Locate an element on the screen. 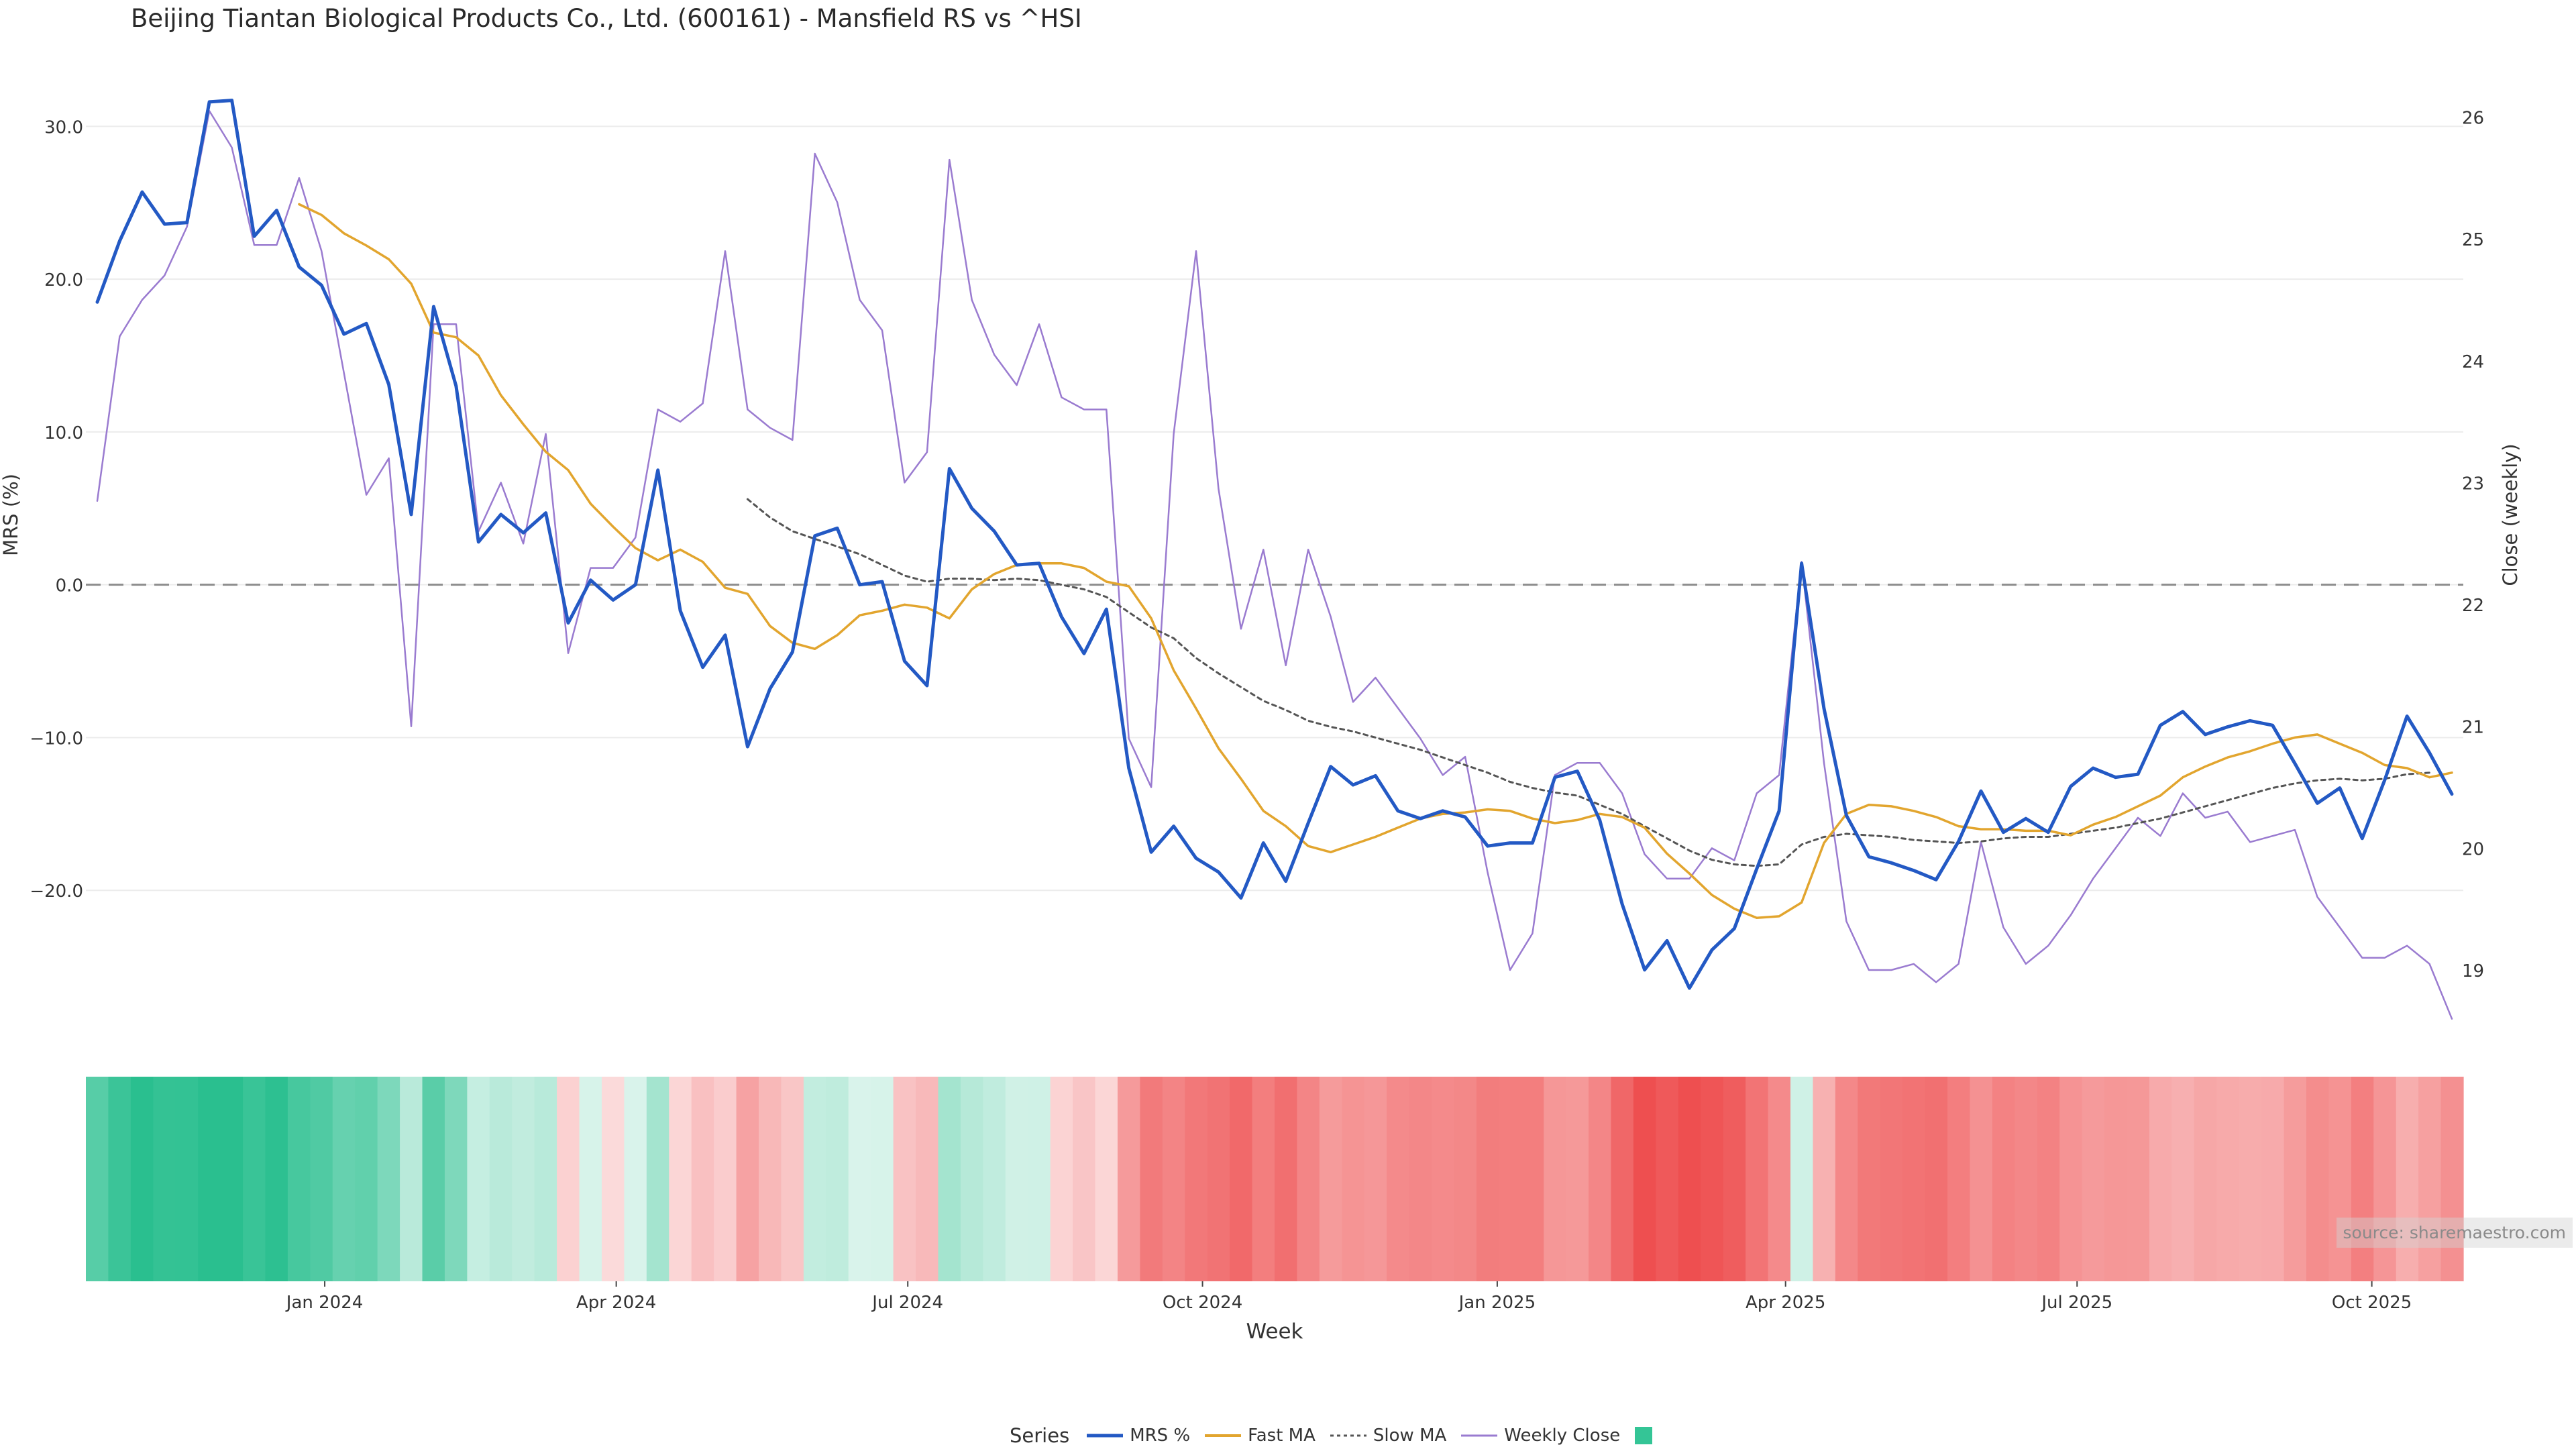 The image size is (2576, 1449). legend-item-weekly-close: Weekly Close is located at coordinates (1540, 1436).